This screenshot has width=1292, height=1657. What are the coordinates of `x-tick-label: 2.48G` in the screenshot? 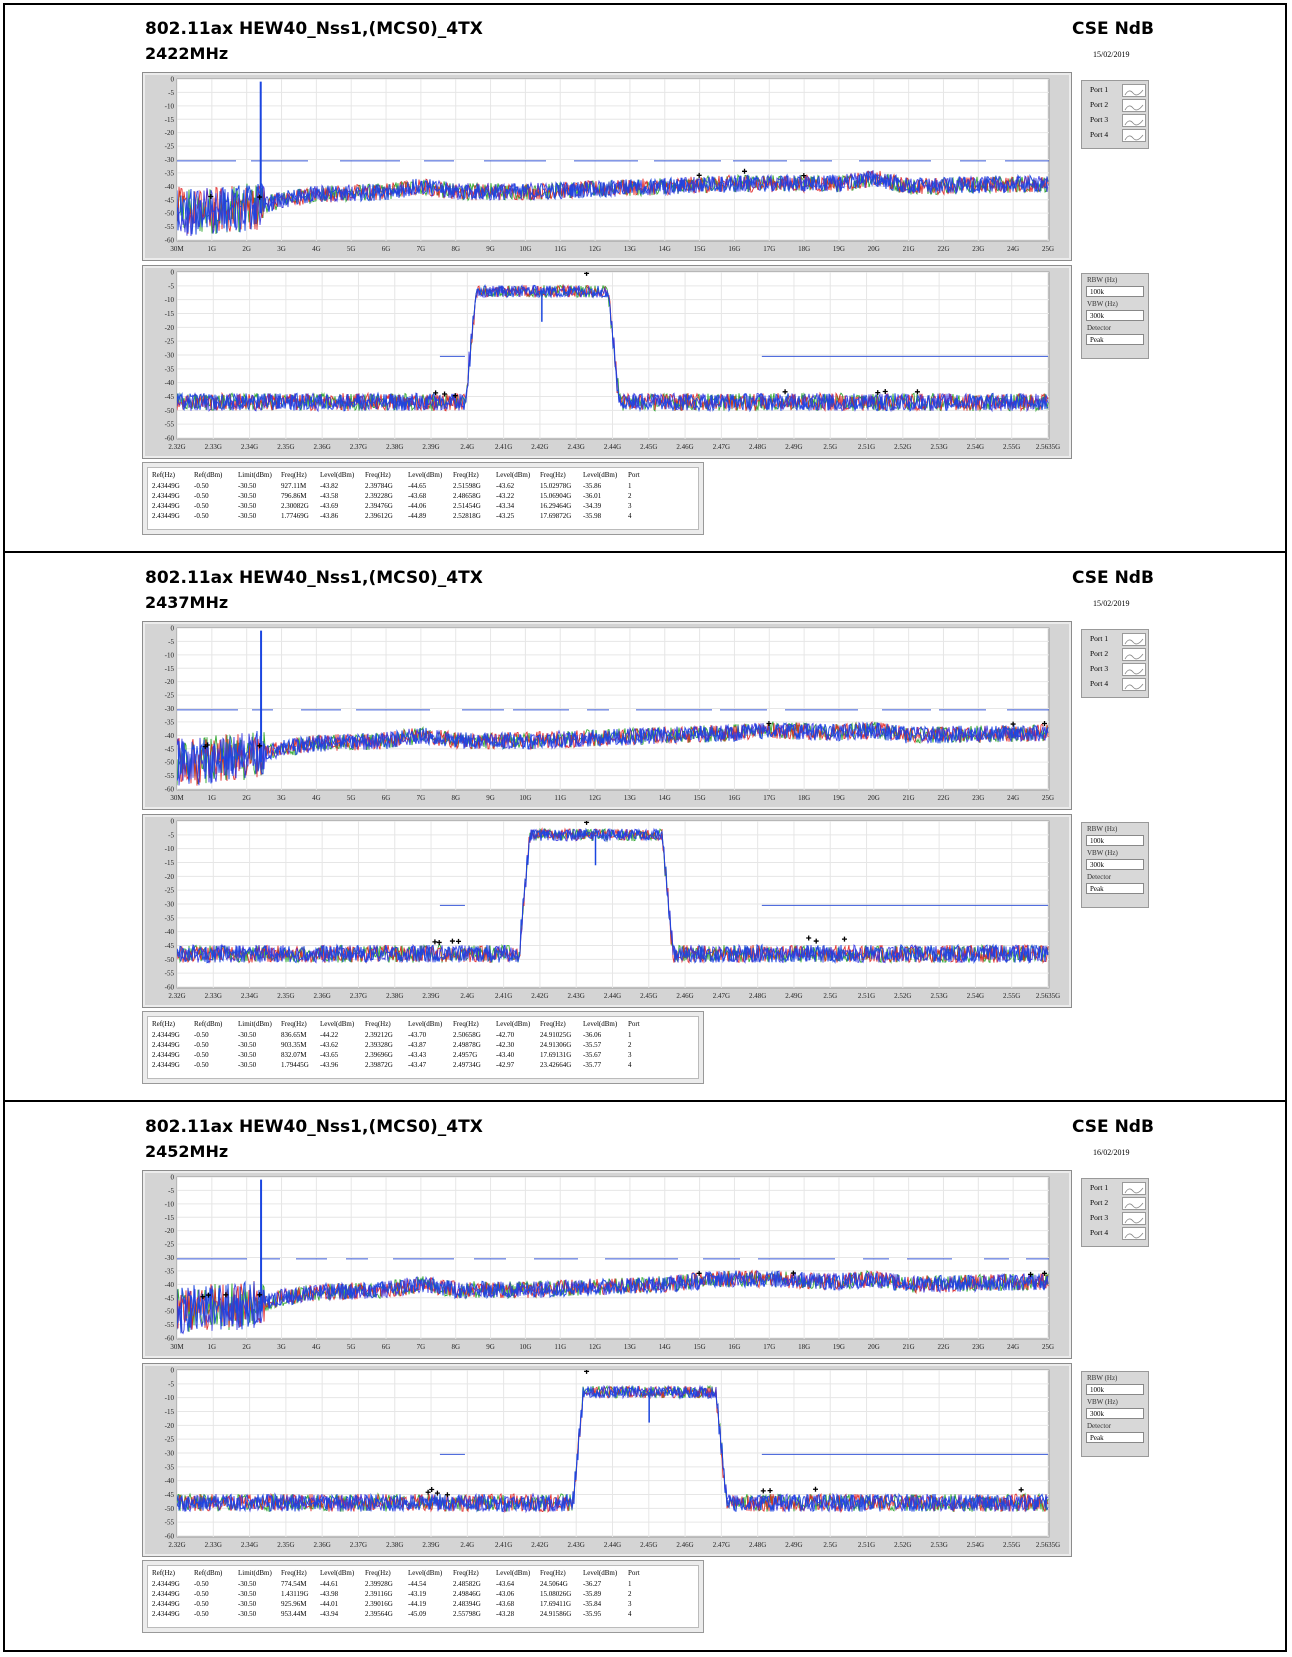 It's located at (757, 996).